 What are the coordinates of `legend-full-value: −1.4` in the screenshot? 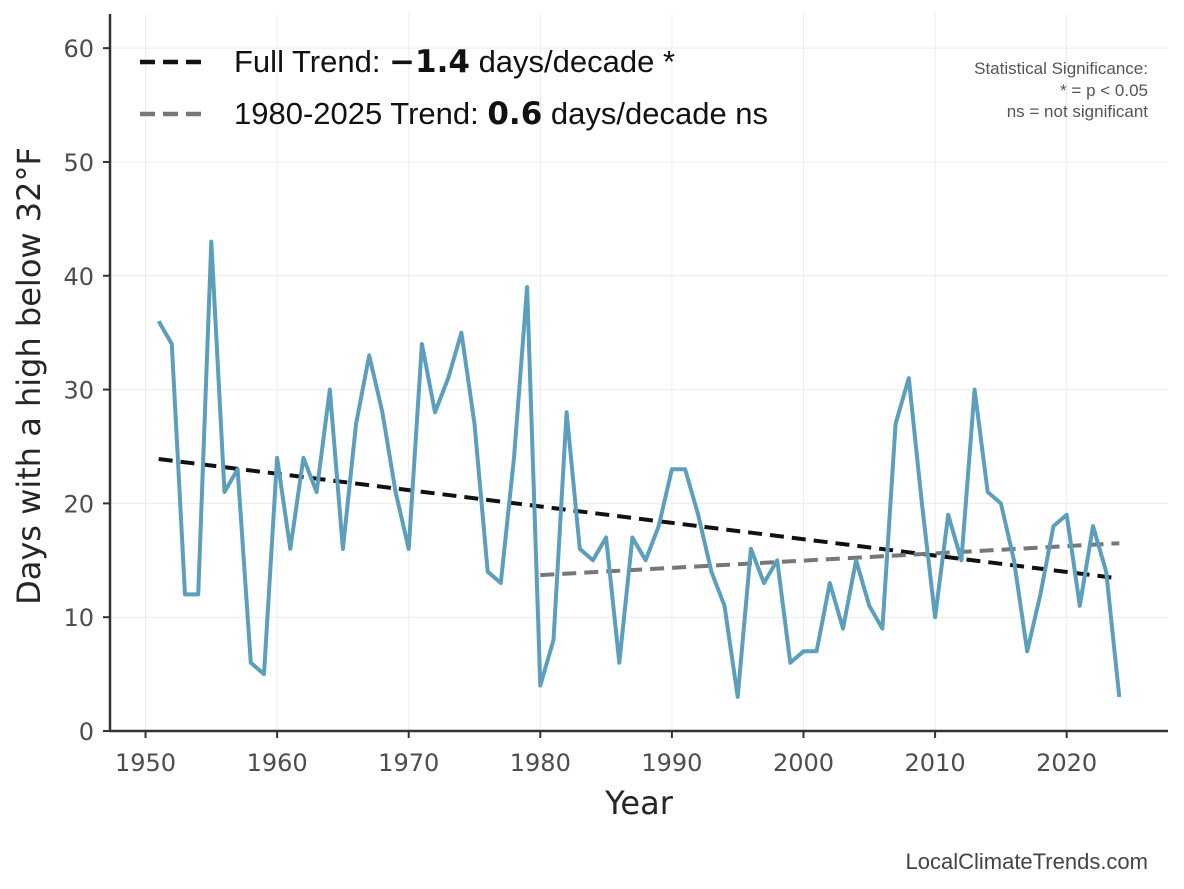 It's located at (429, 62).